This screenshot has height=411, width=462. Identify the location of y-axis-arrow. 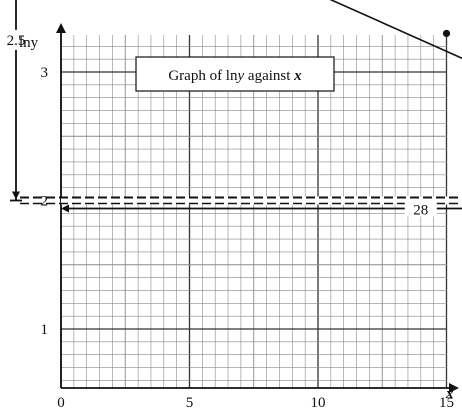
(61, 28).